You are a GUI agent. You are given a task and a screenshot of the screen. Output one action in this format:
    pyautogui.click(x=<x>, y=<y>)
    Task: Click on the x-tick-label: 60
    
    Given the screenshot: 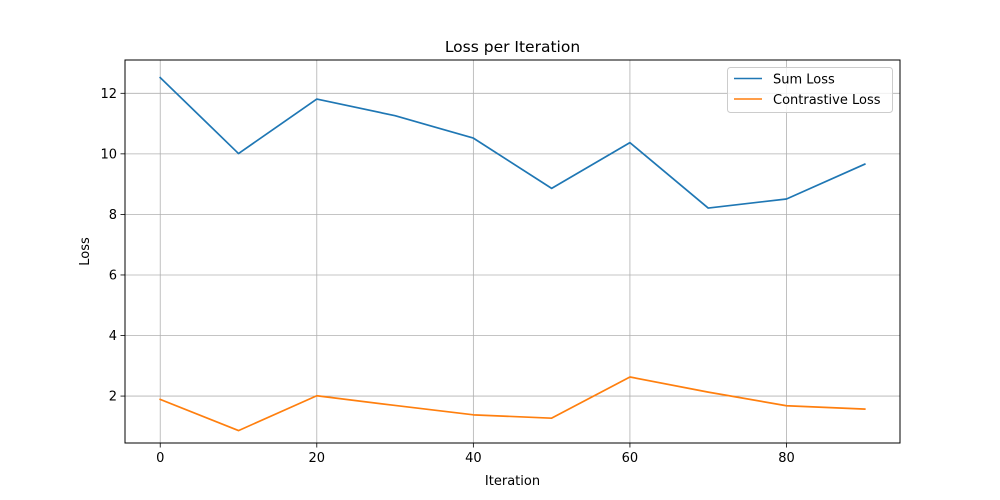 What is the action you would take?
    pyautogui.click(x=630, y=458)
    